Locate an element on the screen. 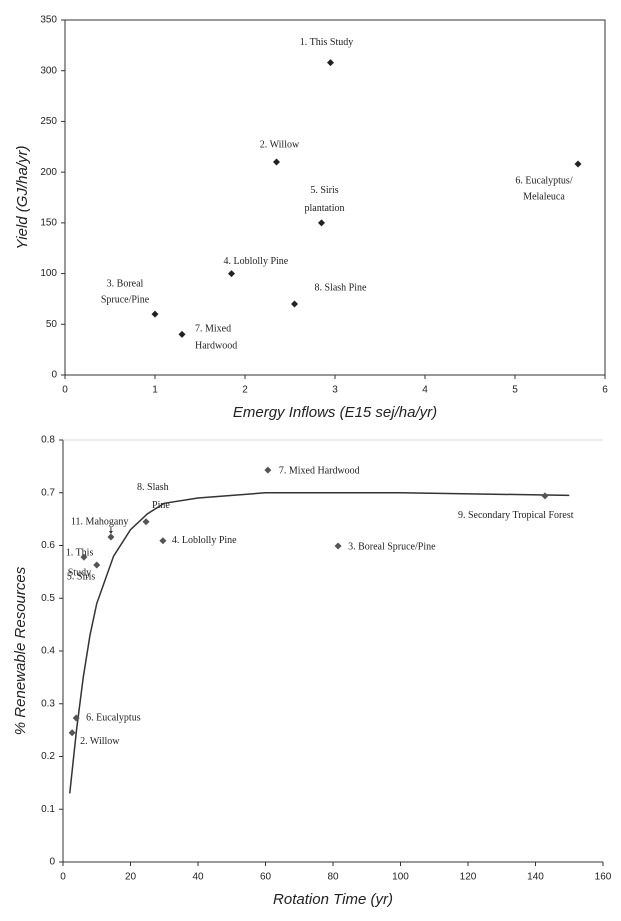  x-axis-title: Emergy Inflows (E15 sej/ha/yr) is located at coordinates (335, 412).